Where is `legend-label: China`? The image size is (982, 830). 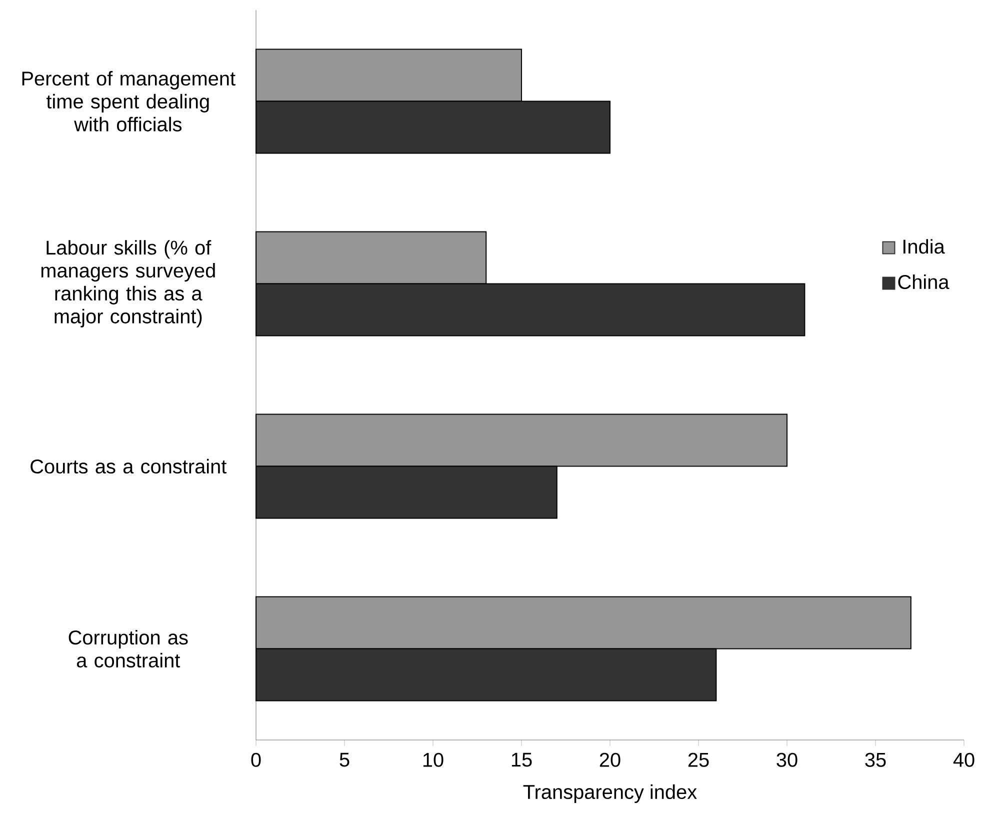 legend-label: China is located at coordinates (924, 282).